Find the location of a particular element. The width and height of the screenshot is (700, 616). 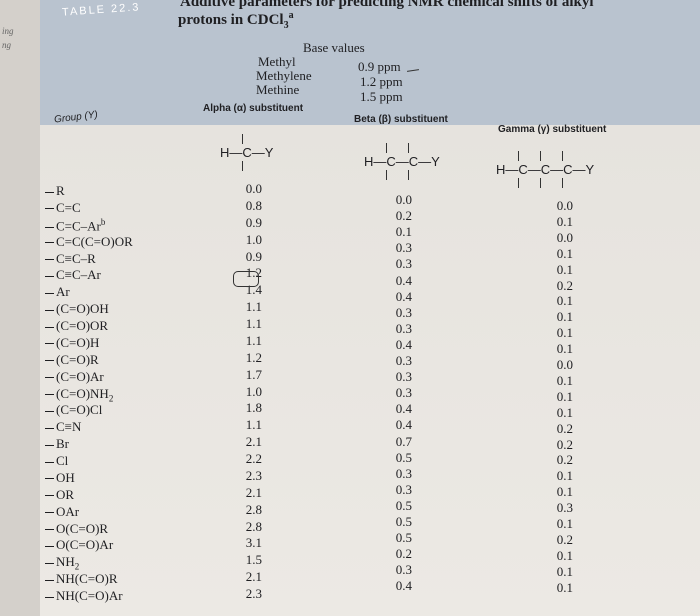

row-24-group: NH(C=O)R is located at coordinates (81, 579).